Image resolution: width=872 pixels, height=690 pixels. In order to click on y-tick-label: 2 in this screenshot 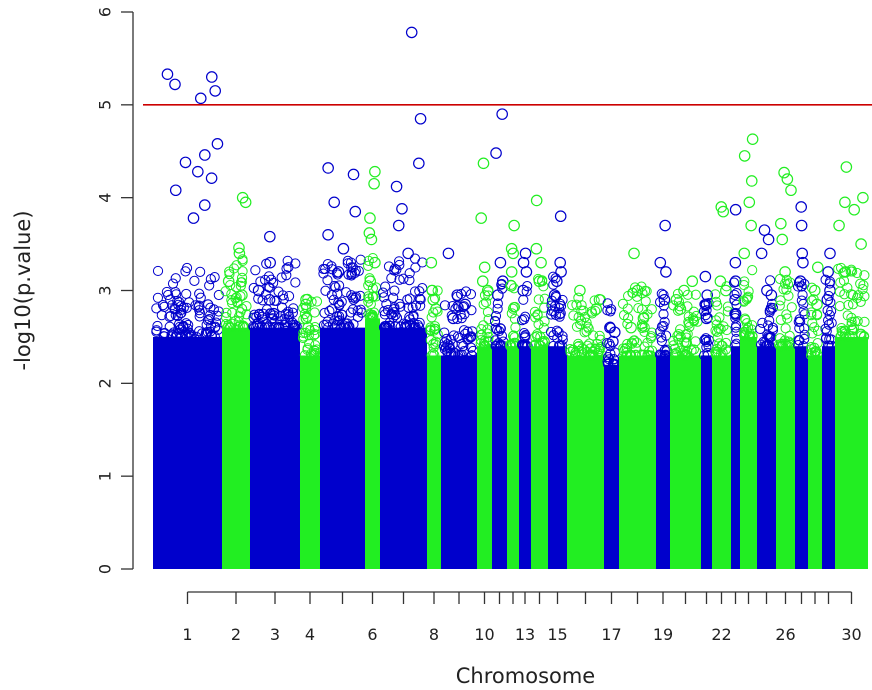, I will do `click(105, 383)`.